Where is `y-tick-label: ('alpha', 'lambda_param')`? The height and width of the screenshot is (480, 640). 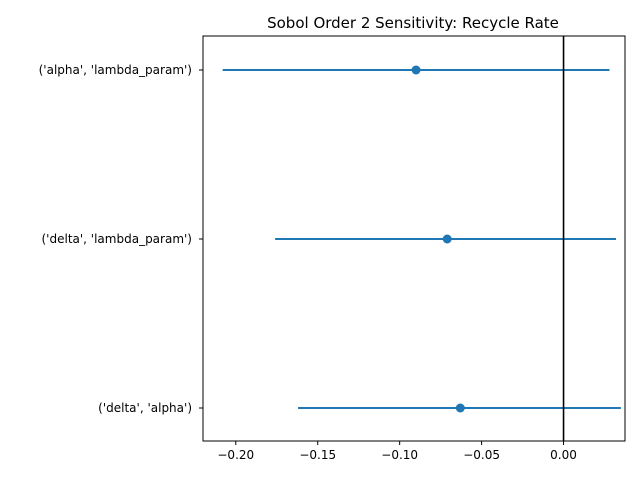
y-tick-label: ('alpha', 'lambda_param') is located at coordinates (115, 70).